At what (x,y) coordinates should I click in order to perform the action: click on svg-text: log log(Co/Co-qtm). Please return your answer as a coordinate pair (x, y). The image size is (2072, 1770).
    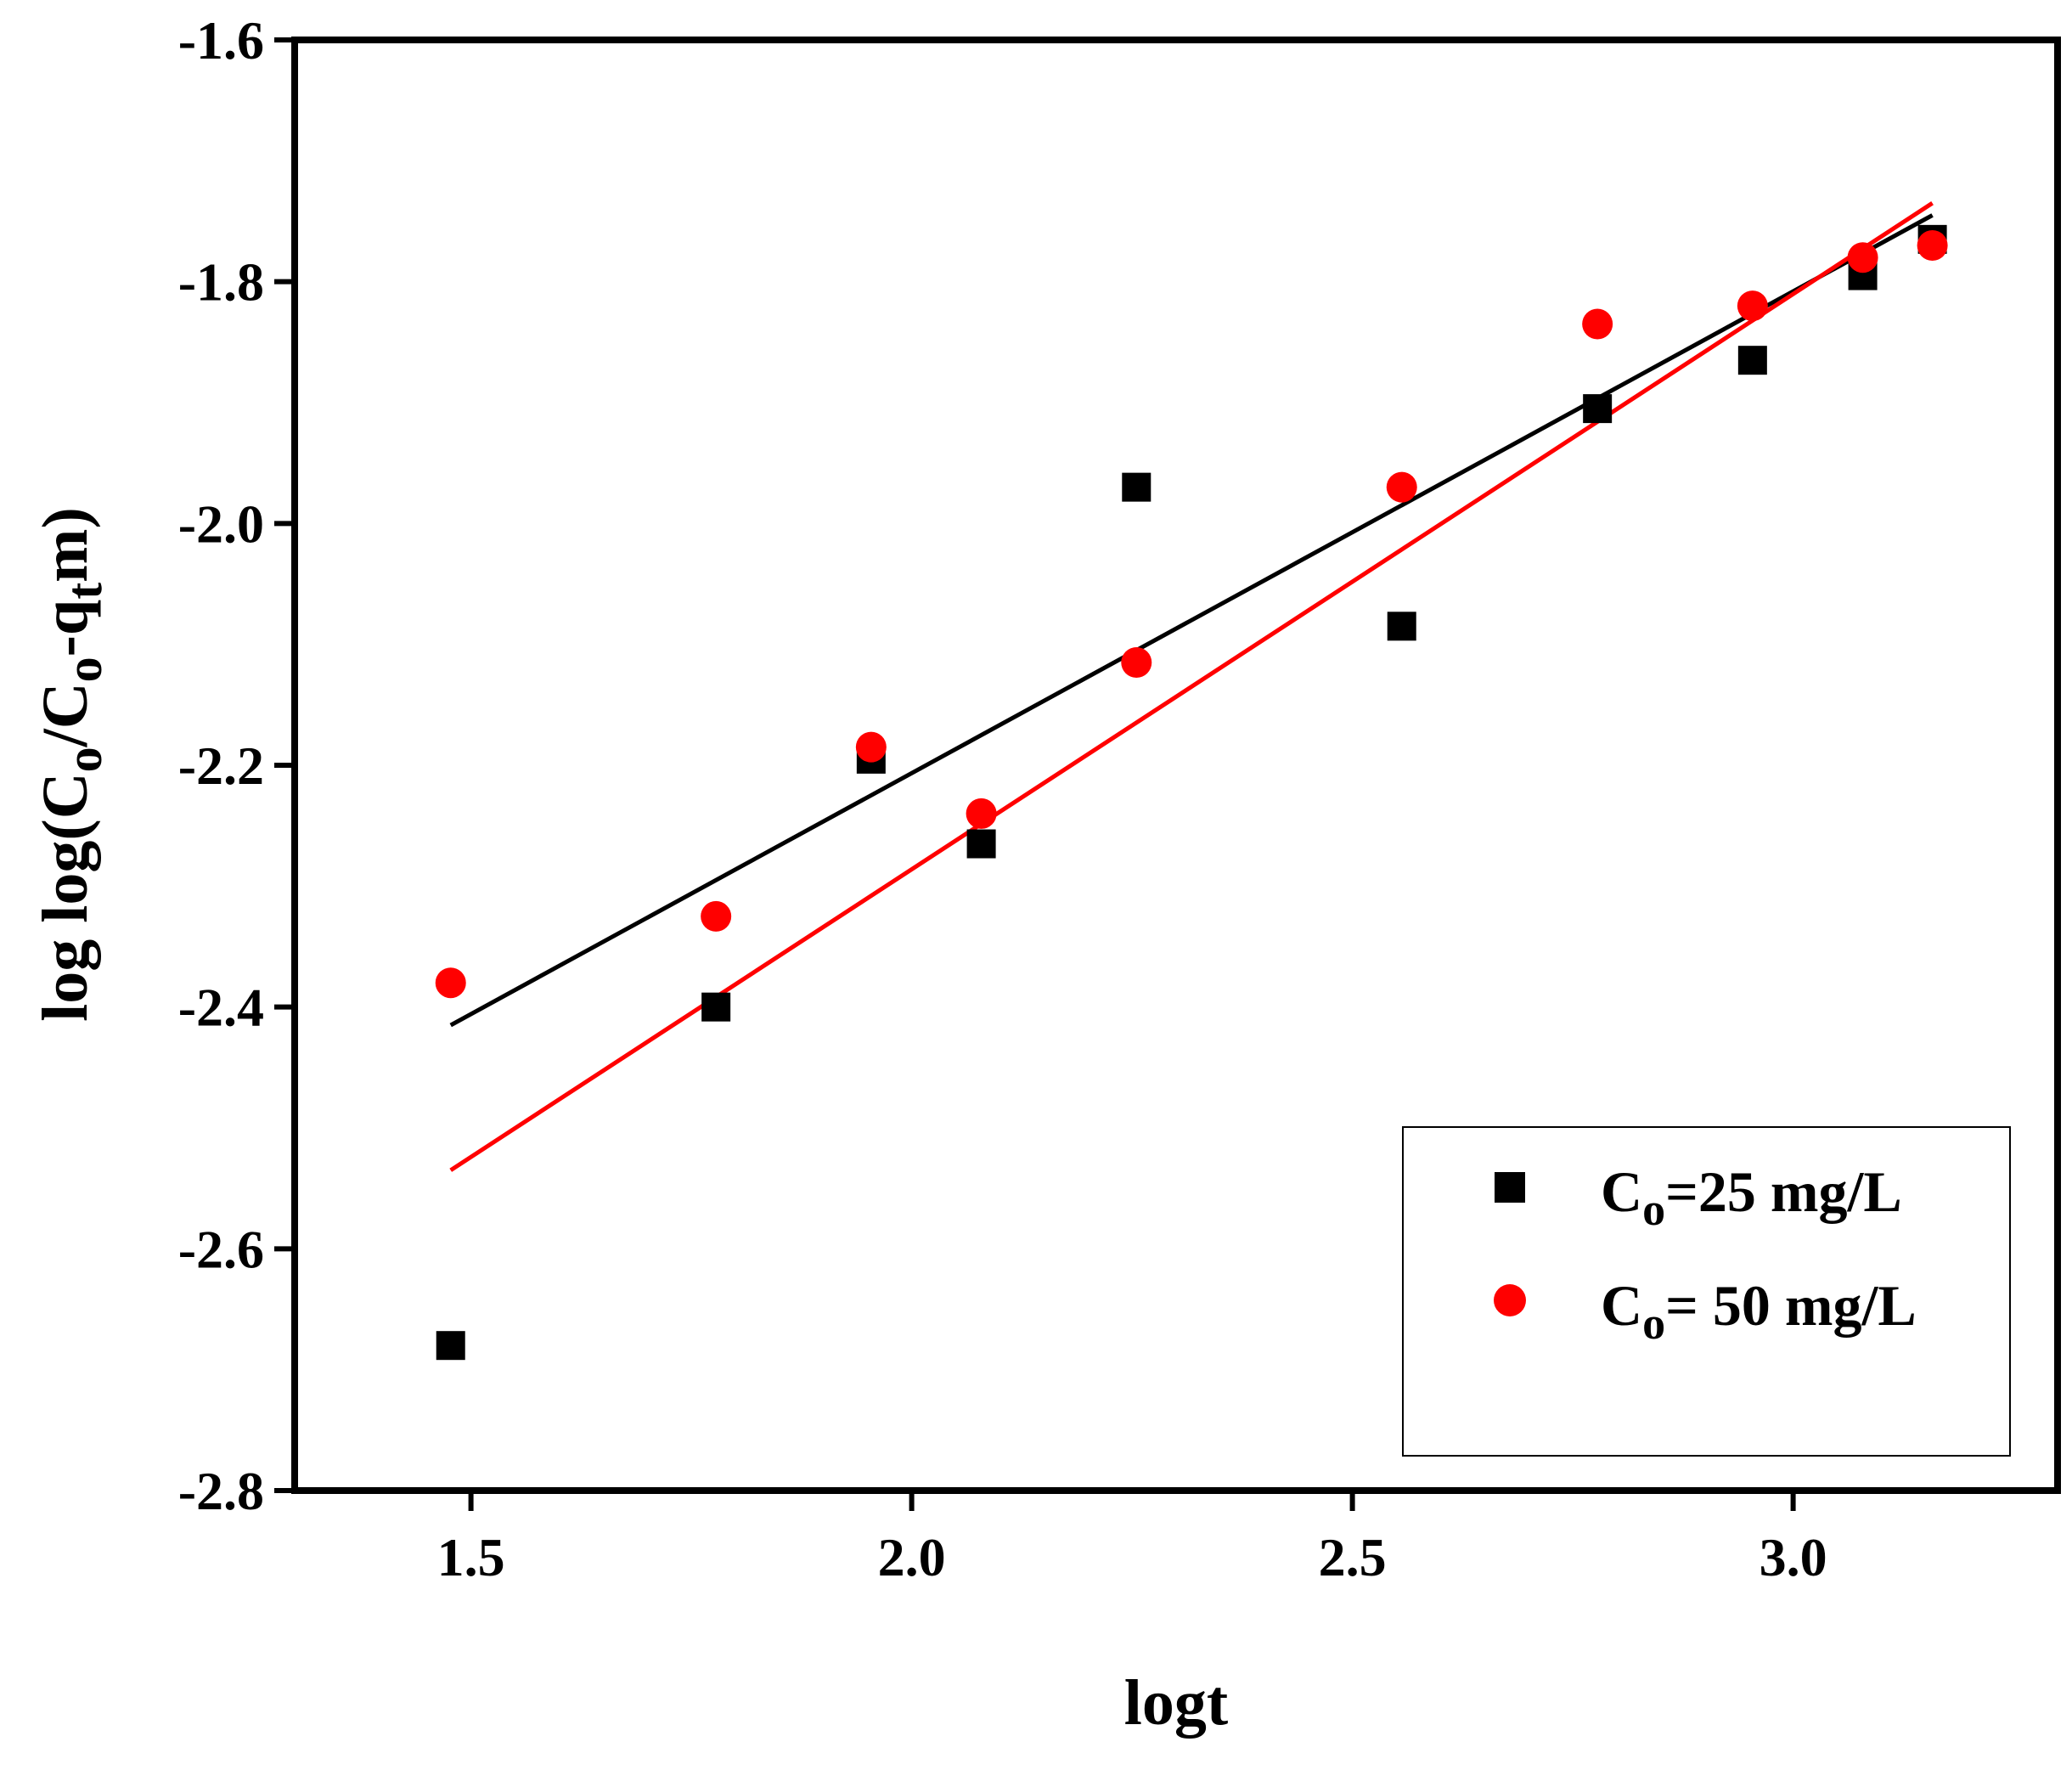
    Looking at the image, I should click on (71, 764).